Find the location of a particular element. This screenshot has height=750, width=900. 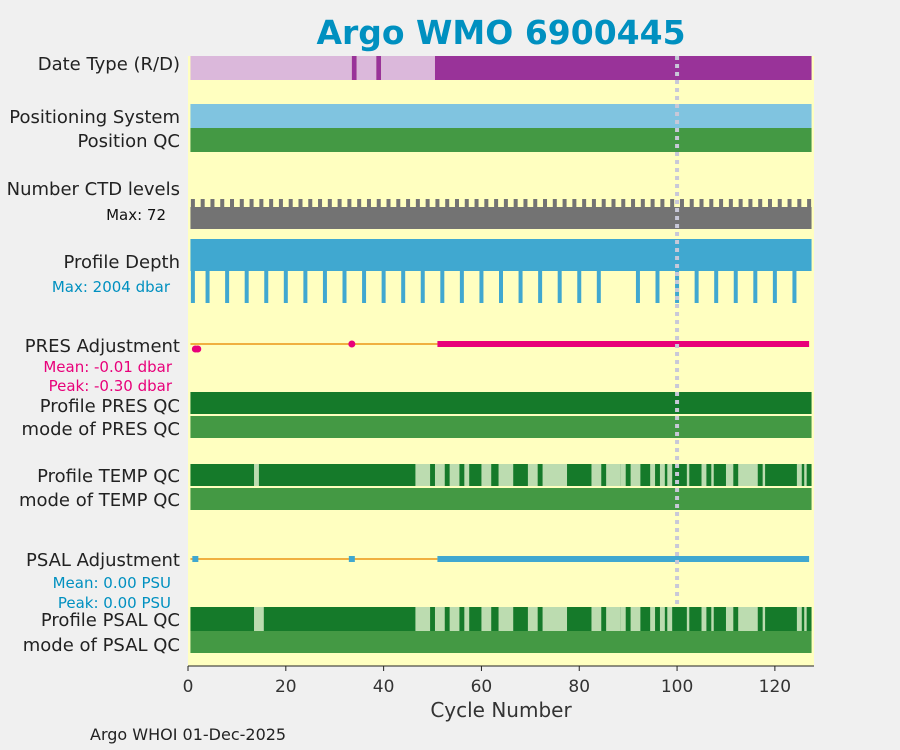

row-label: mode of PSAL QC is located at coordinates (101, 645).